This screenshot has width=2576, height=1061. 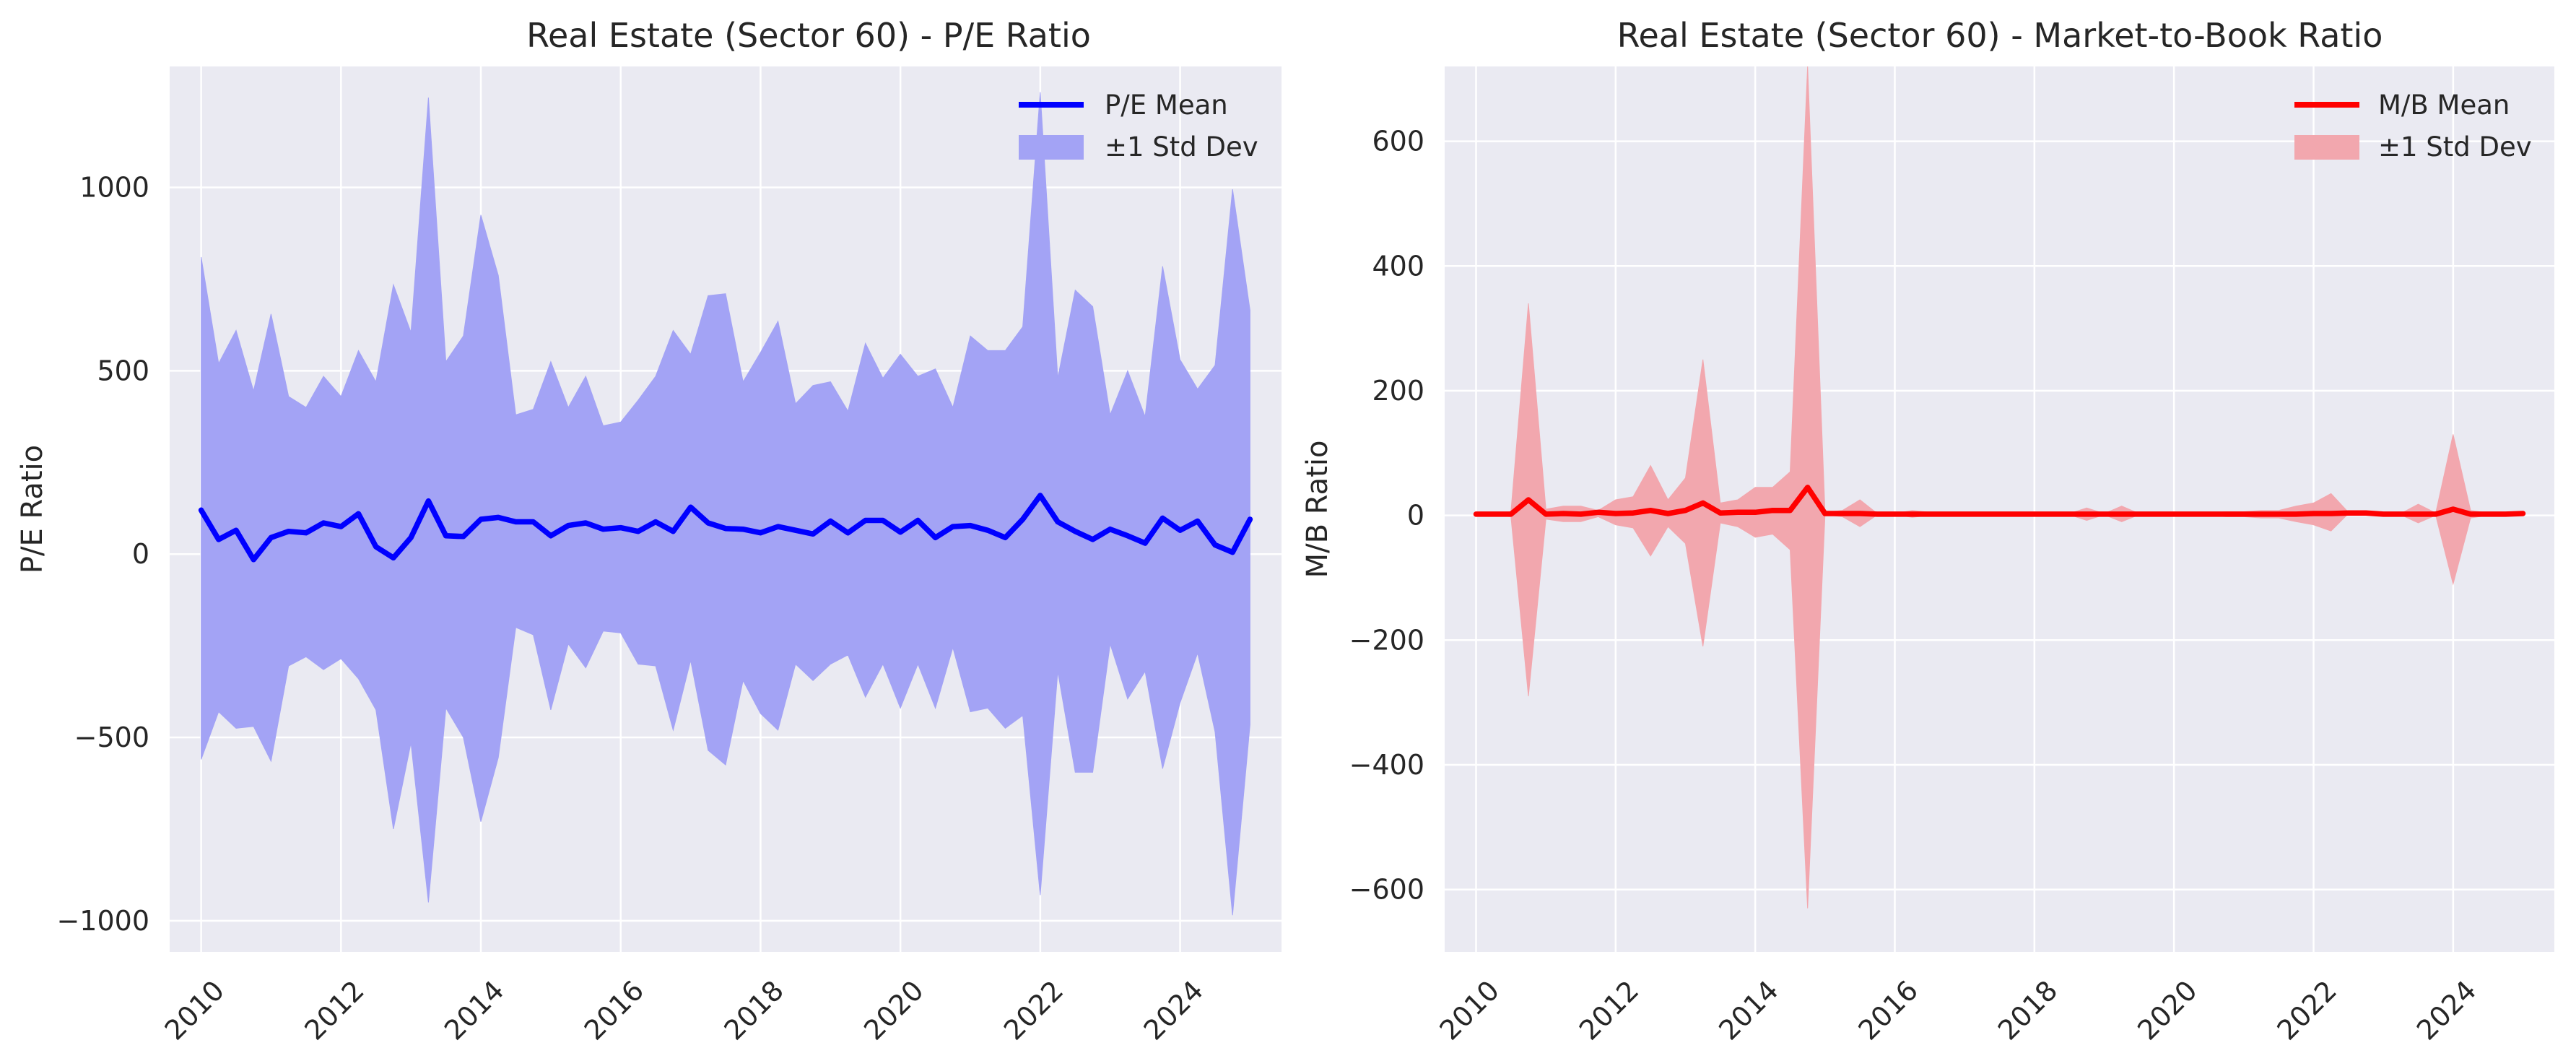 What do you see at coordinates (1138, 126) in the screenshot?
I see `legend: P/E Mean ±1 Std Dev` at bounding box center [1138, 126].